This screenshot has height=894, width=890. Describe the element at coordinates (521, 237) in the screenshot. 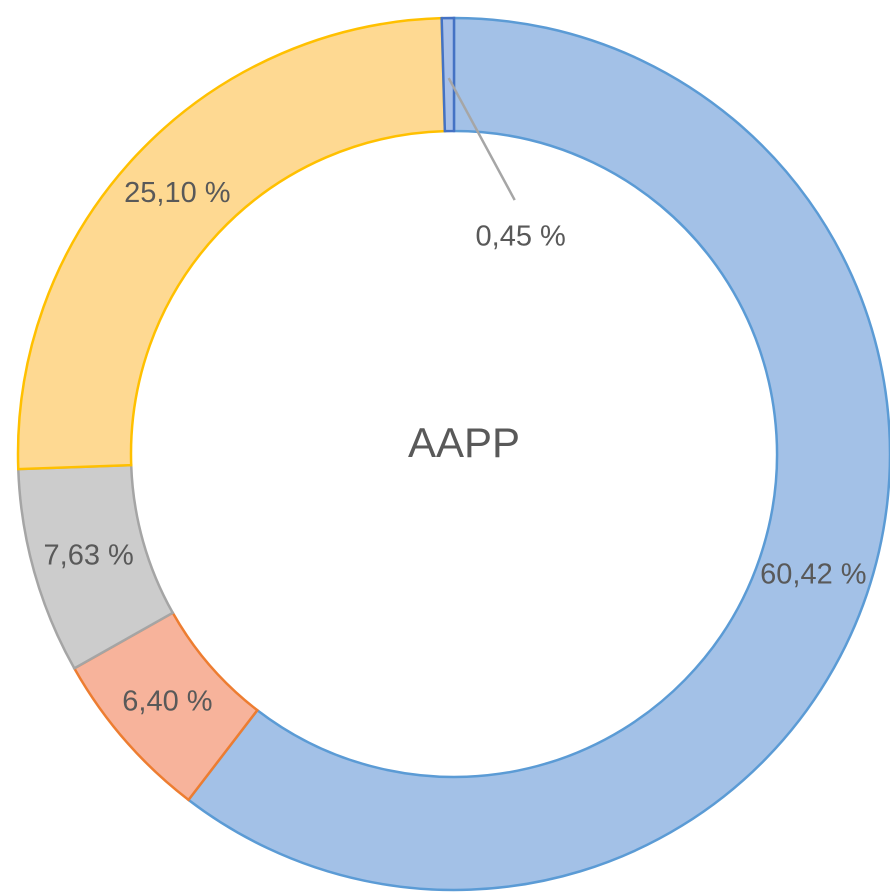

I see `data-label: 0,45 %` at that location.